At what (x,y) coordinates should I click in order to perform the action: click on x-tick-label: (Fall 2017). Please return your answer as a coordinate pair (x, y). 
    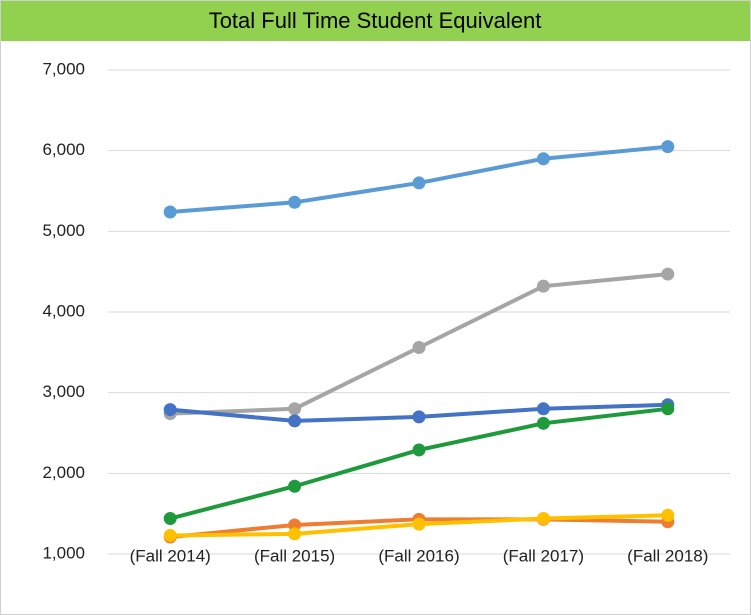
    Looking at the image, I should click on (543, 555).